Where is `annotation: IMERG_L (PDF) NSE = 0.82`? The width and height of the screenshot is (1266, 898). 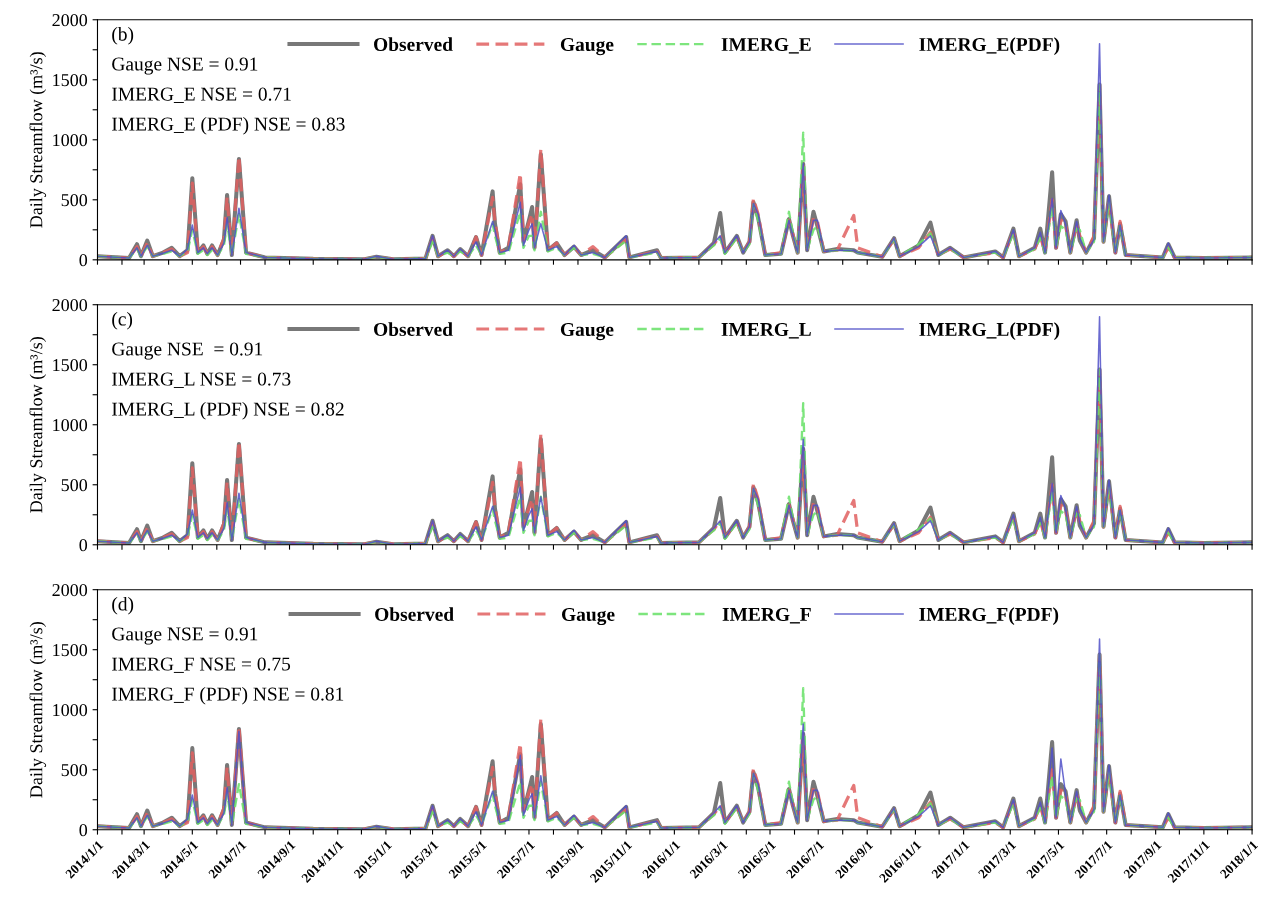 annotation: IMERG_L (PDF) NSE = 0.82 is located at coordinates (228, 410).